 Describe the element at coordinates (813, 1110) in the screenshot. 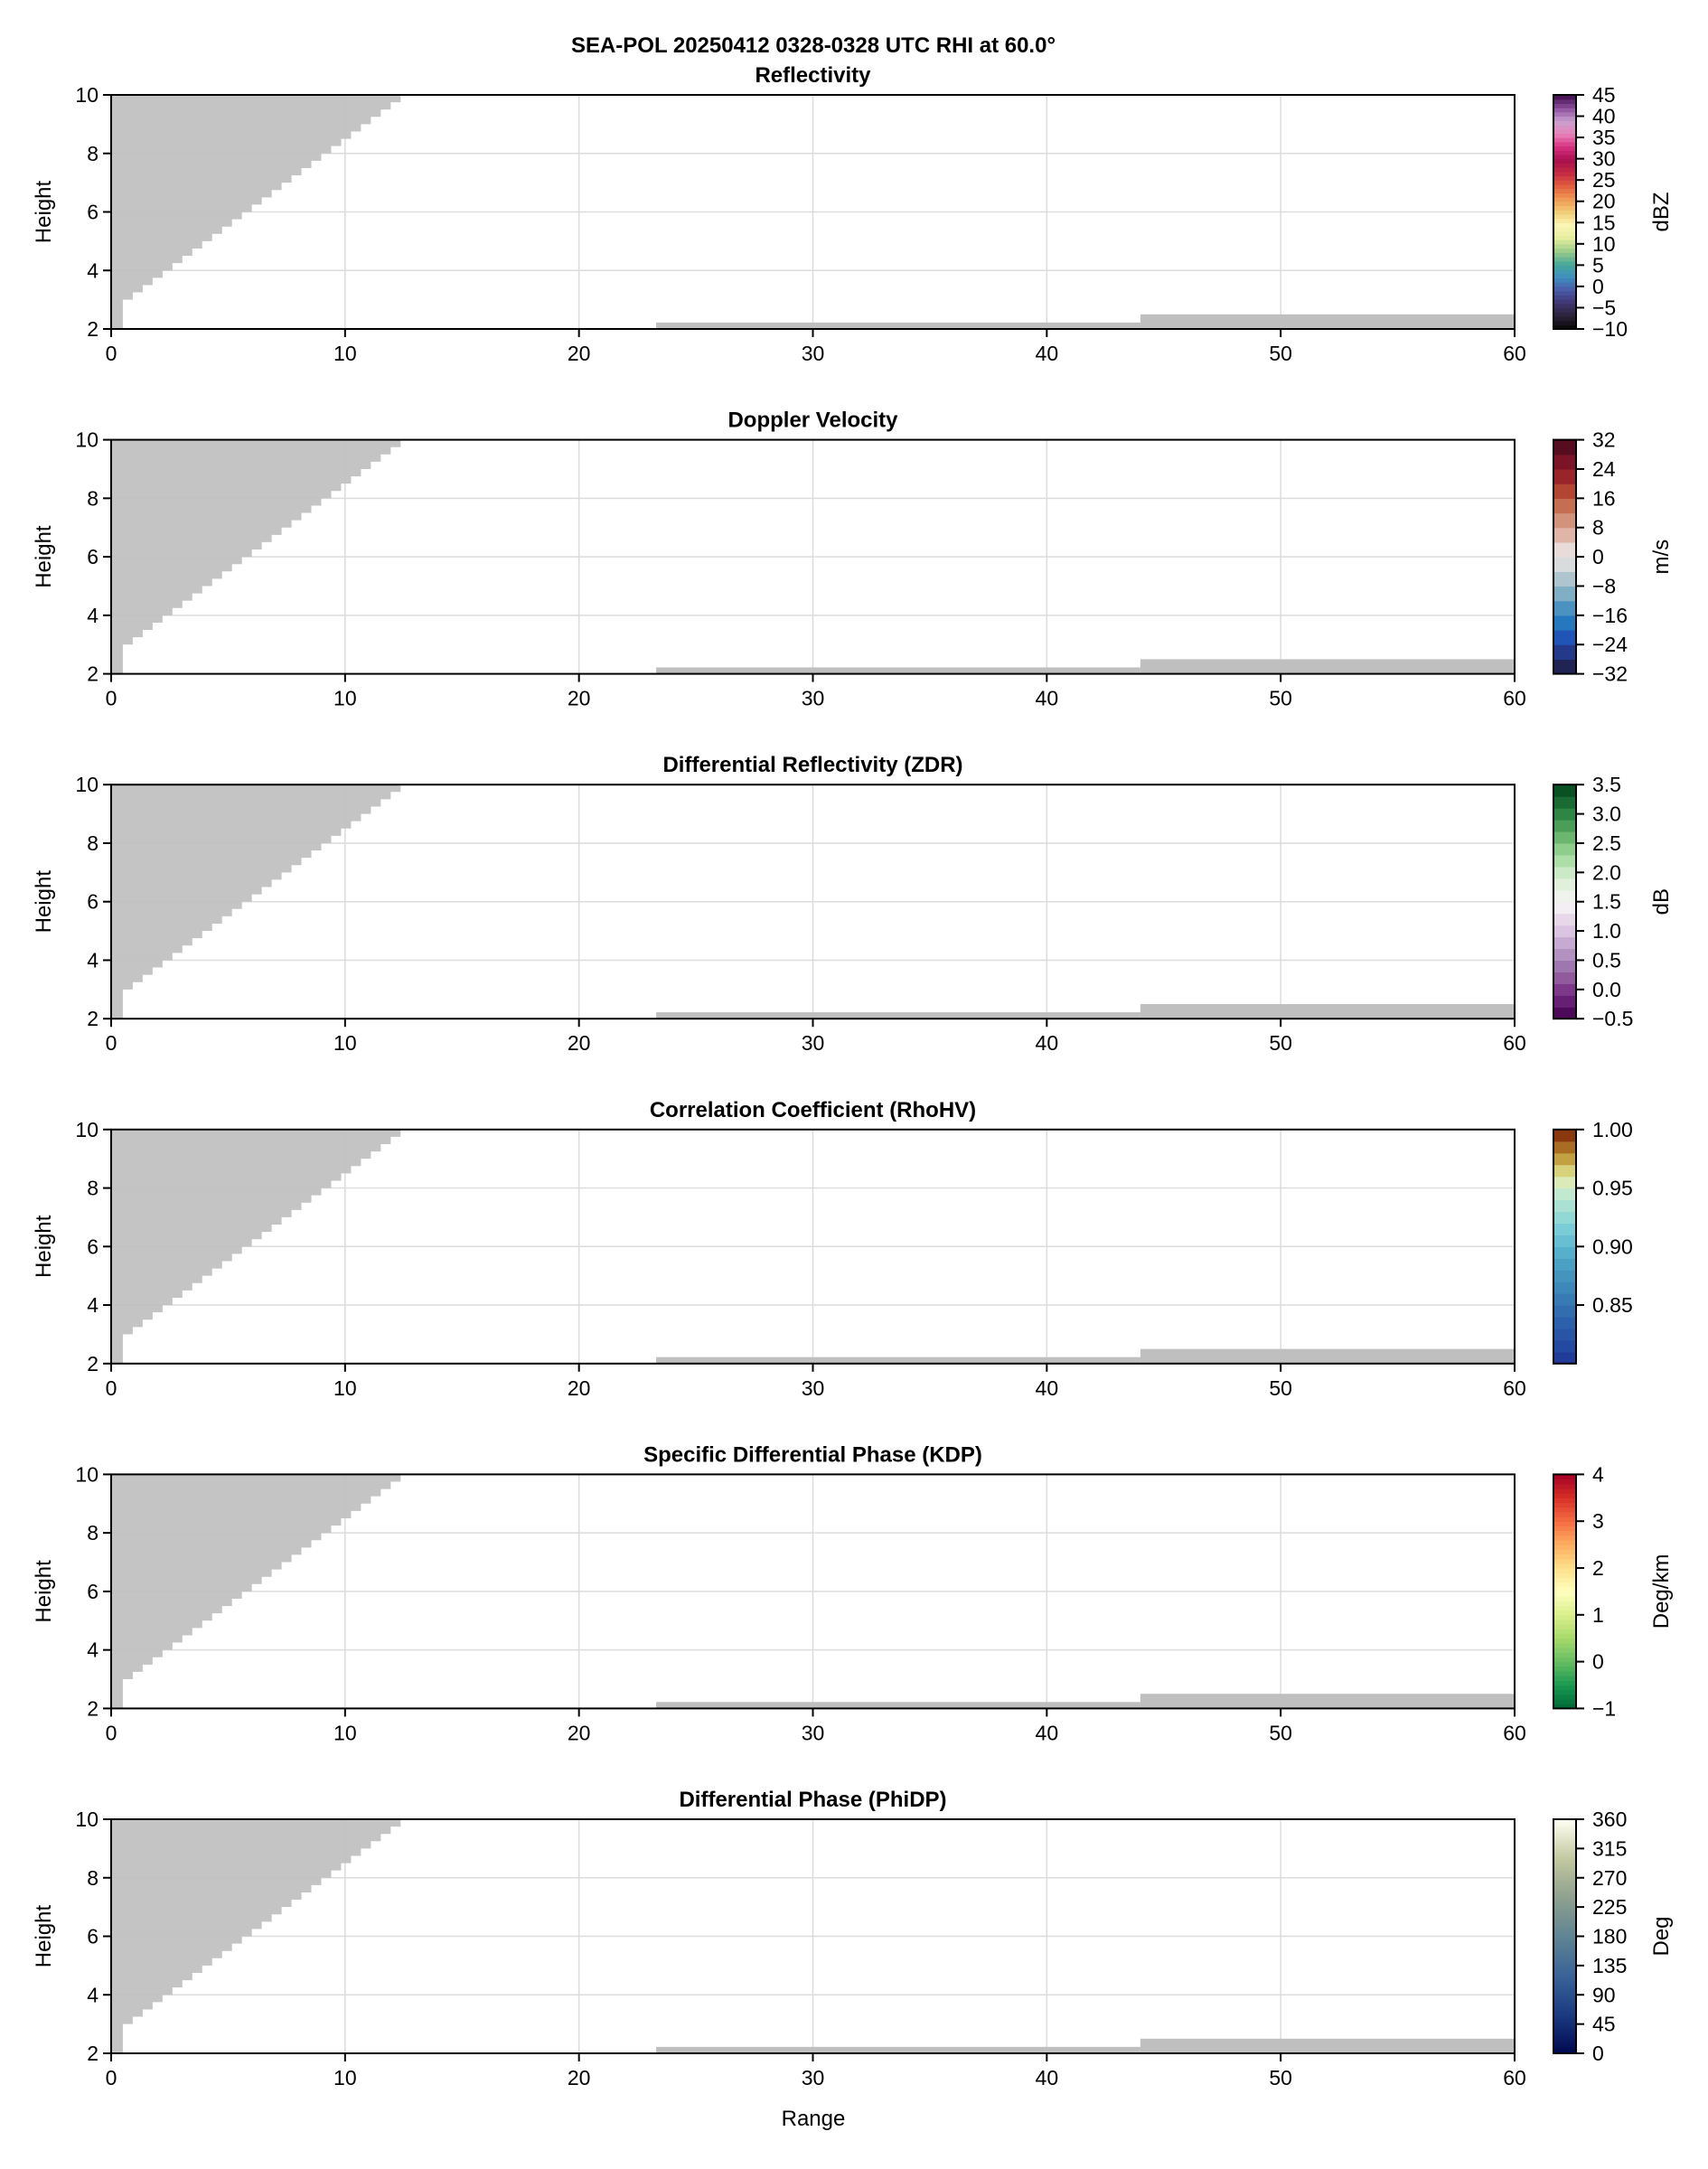

I see `panel-title: Correlation Coefficient (RhoHV)` at that location.